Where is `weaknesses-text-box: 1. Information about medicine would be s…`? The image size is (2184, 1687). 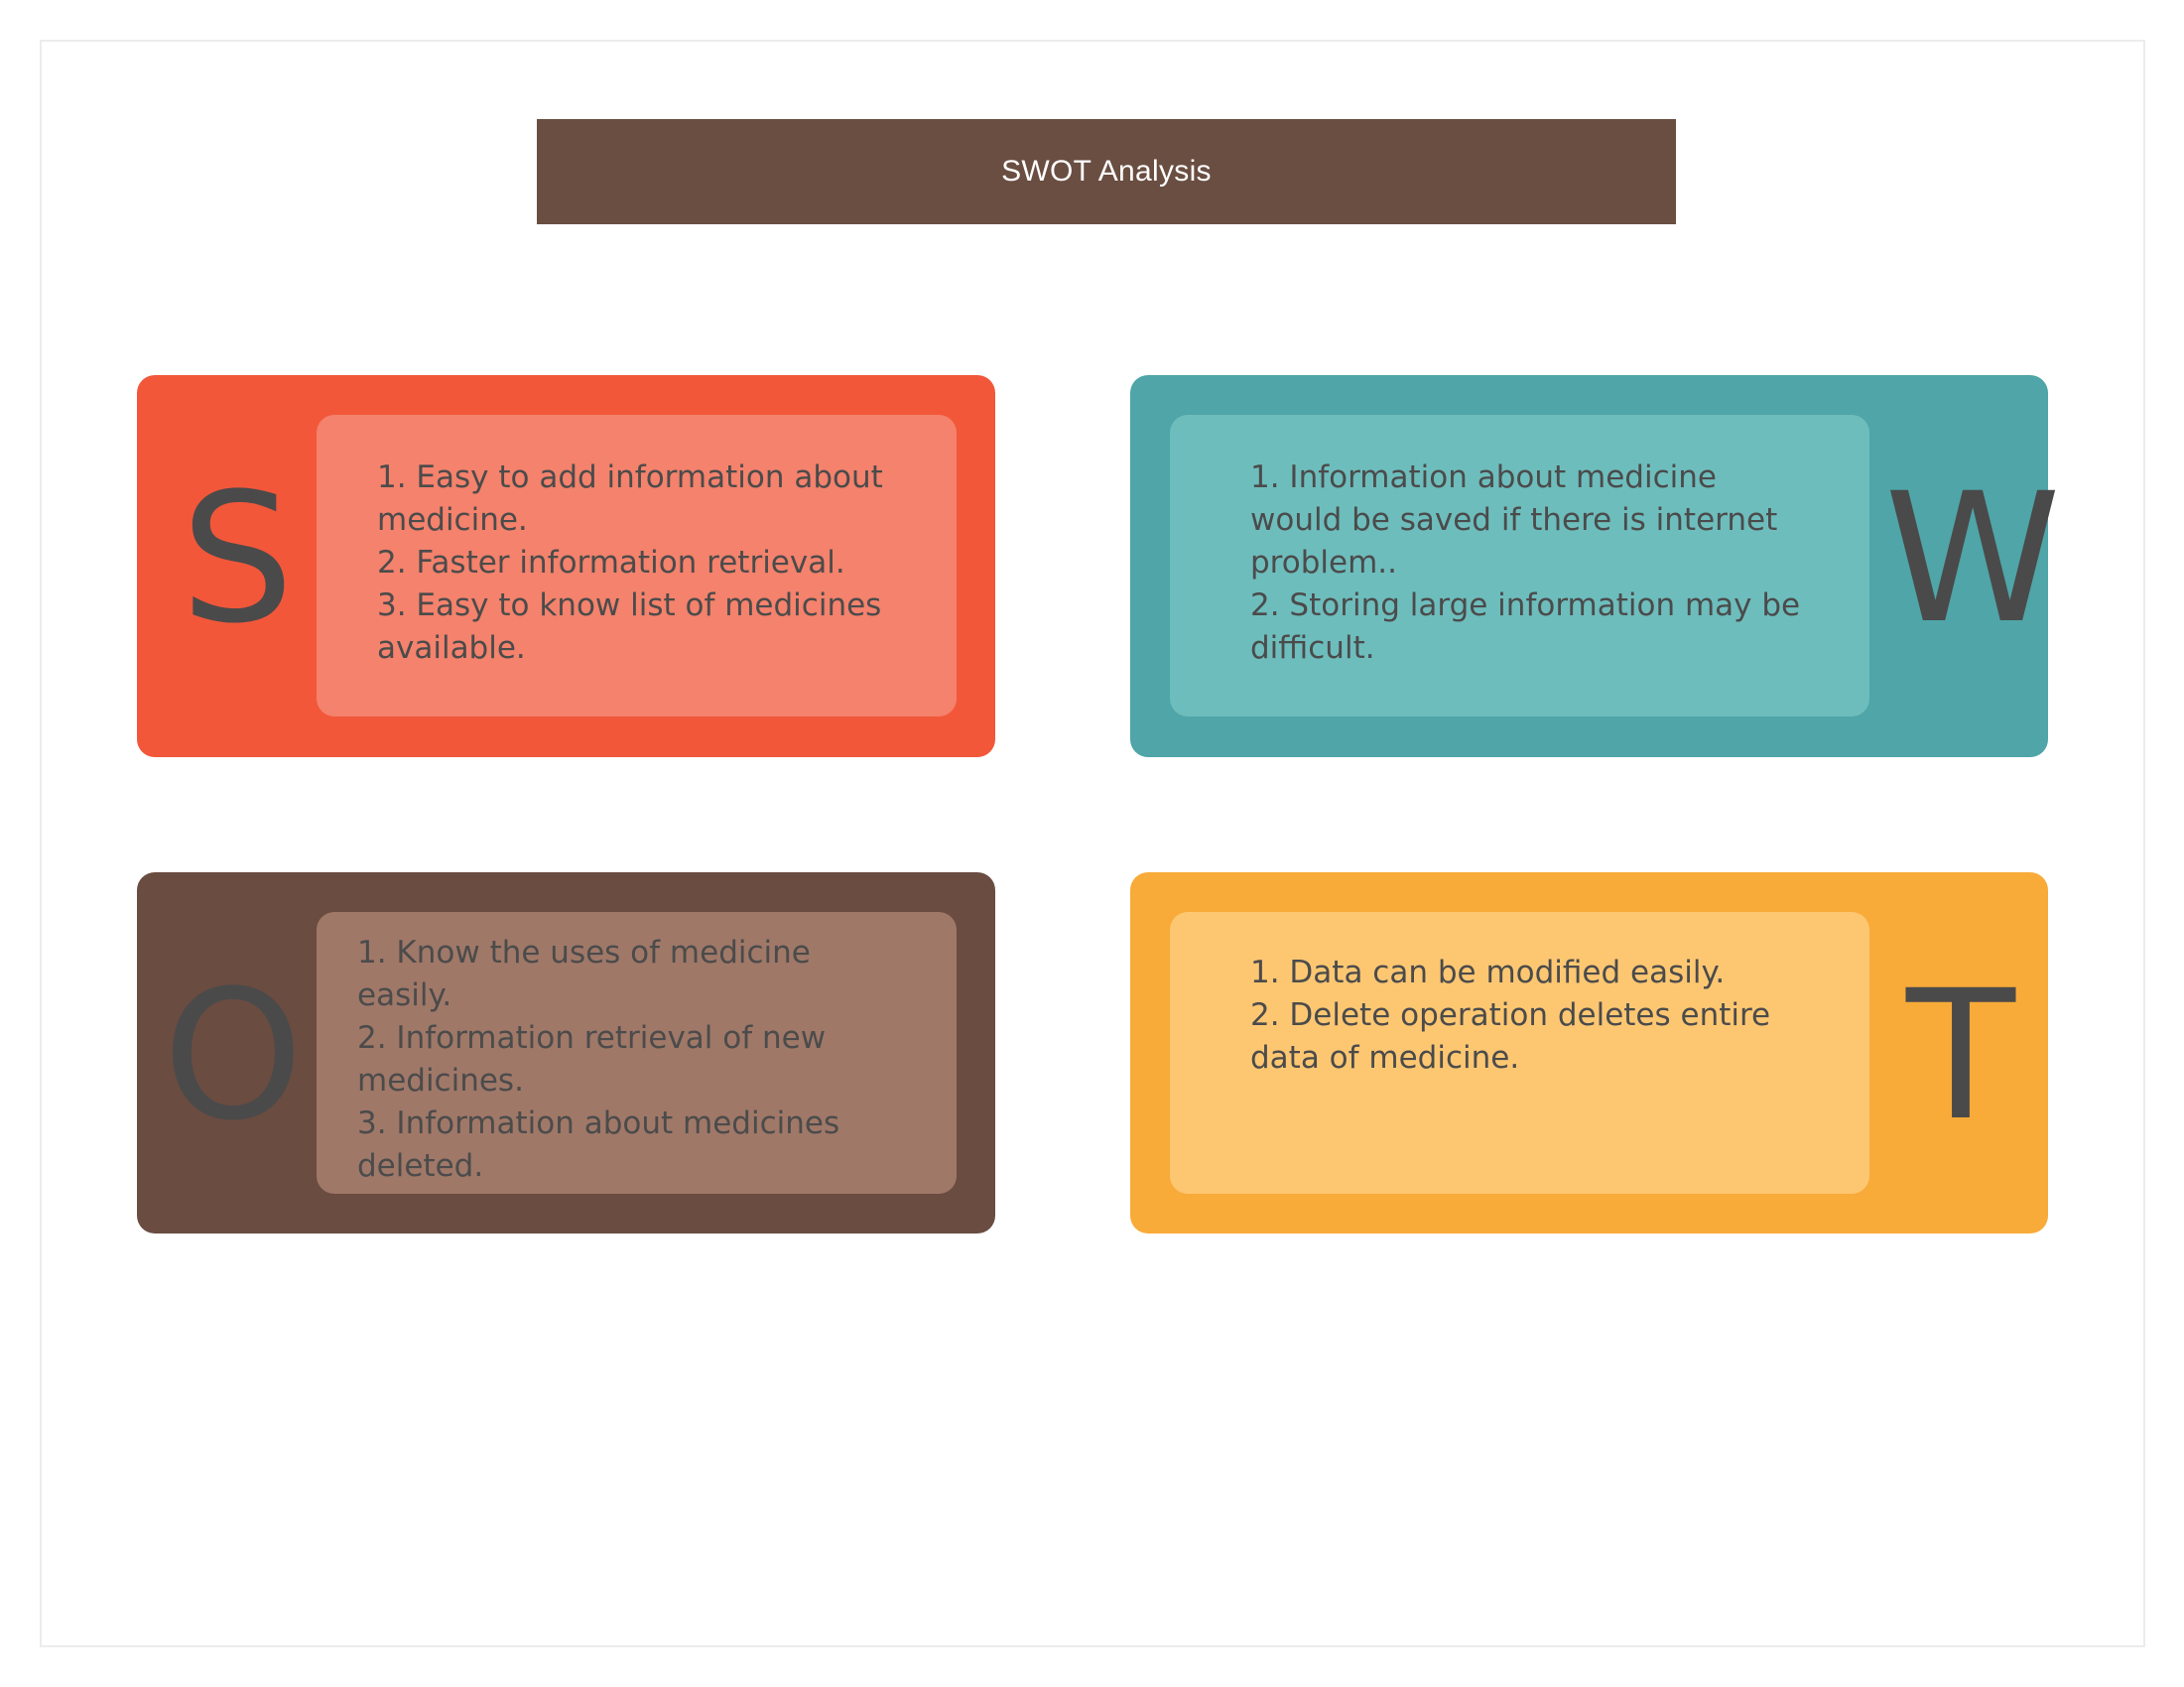 weaknesses-text-box: 1. Information about medicine would be s… is located at coordinates (1519, 565).